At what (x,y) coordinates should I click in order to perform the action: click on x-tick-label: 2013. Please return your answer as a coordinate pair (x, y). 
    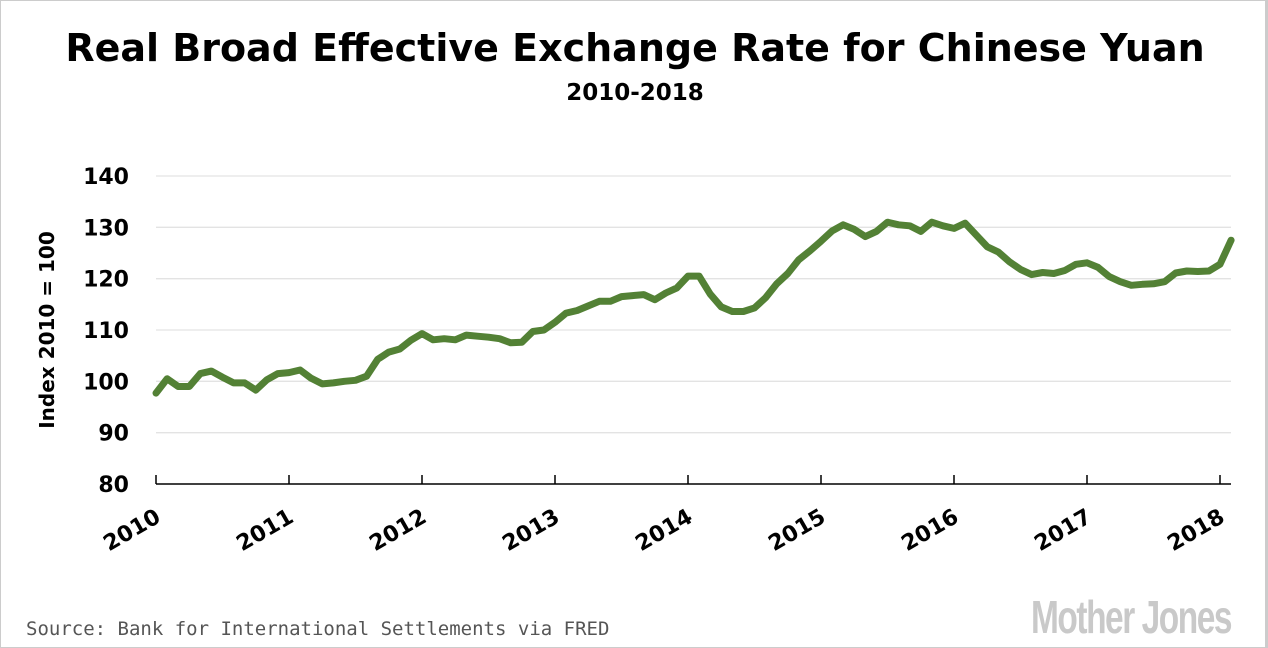
    Looking at the image, I should click on (531, 531).